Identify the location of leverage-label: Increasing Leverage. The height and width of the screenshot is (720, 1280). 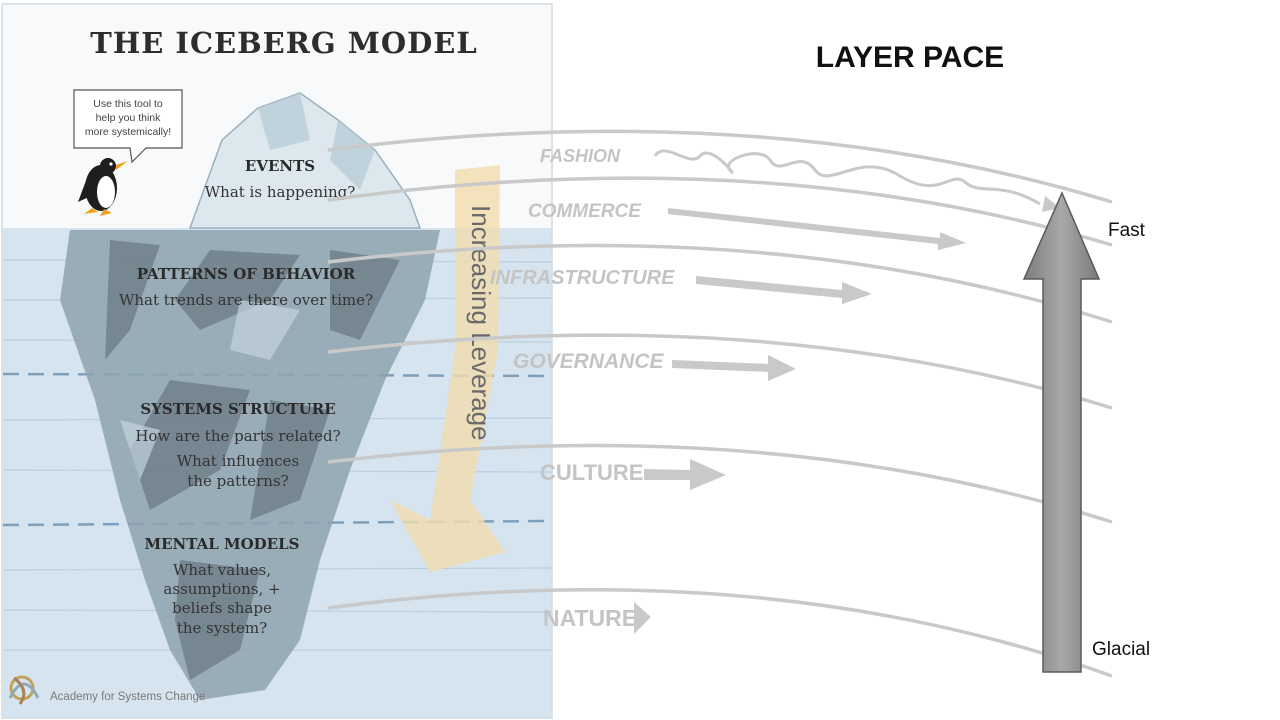
(481, 323).